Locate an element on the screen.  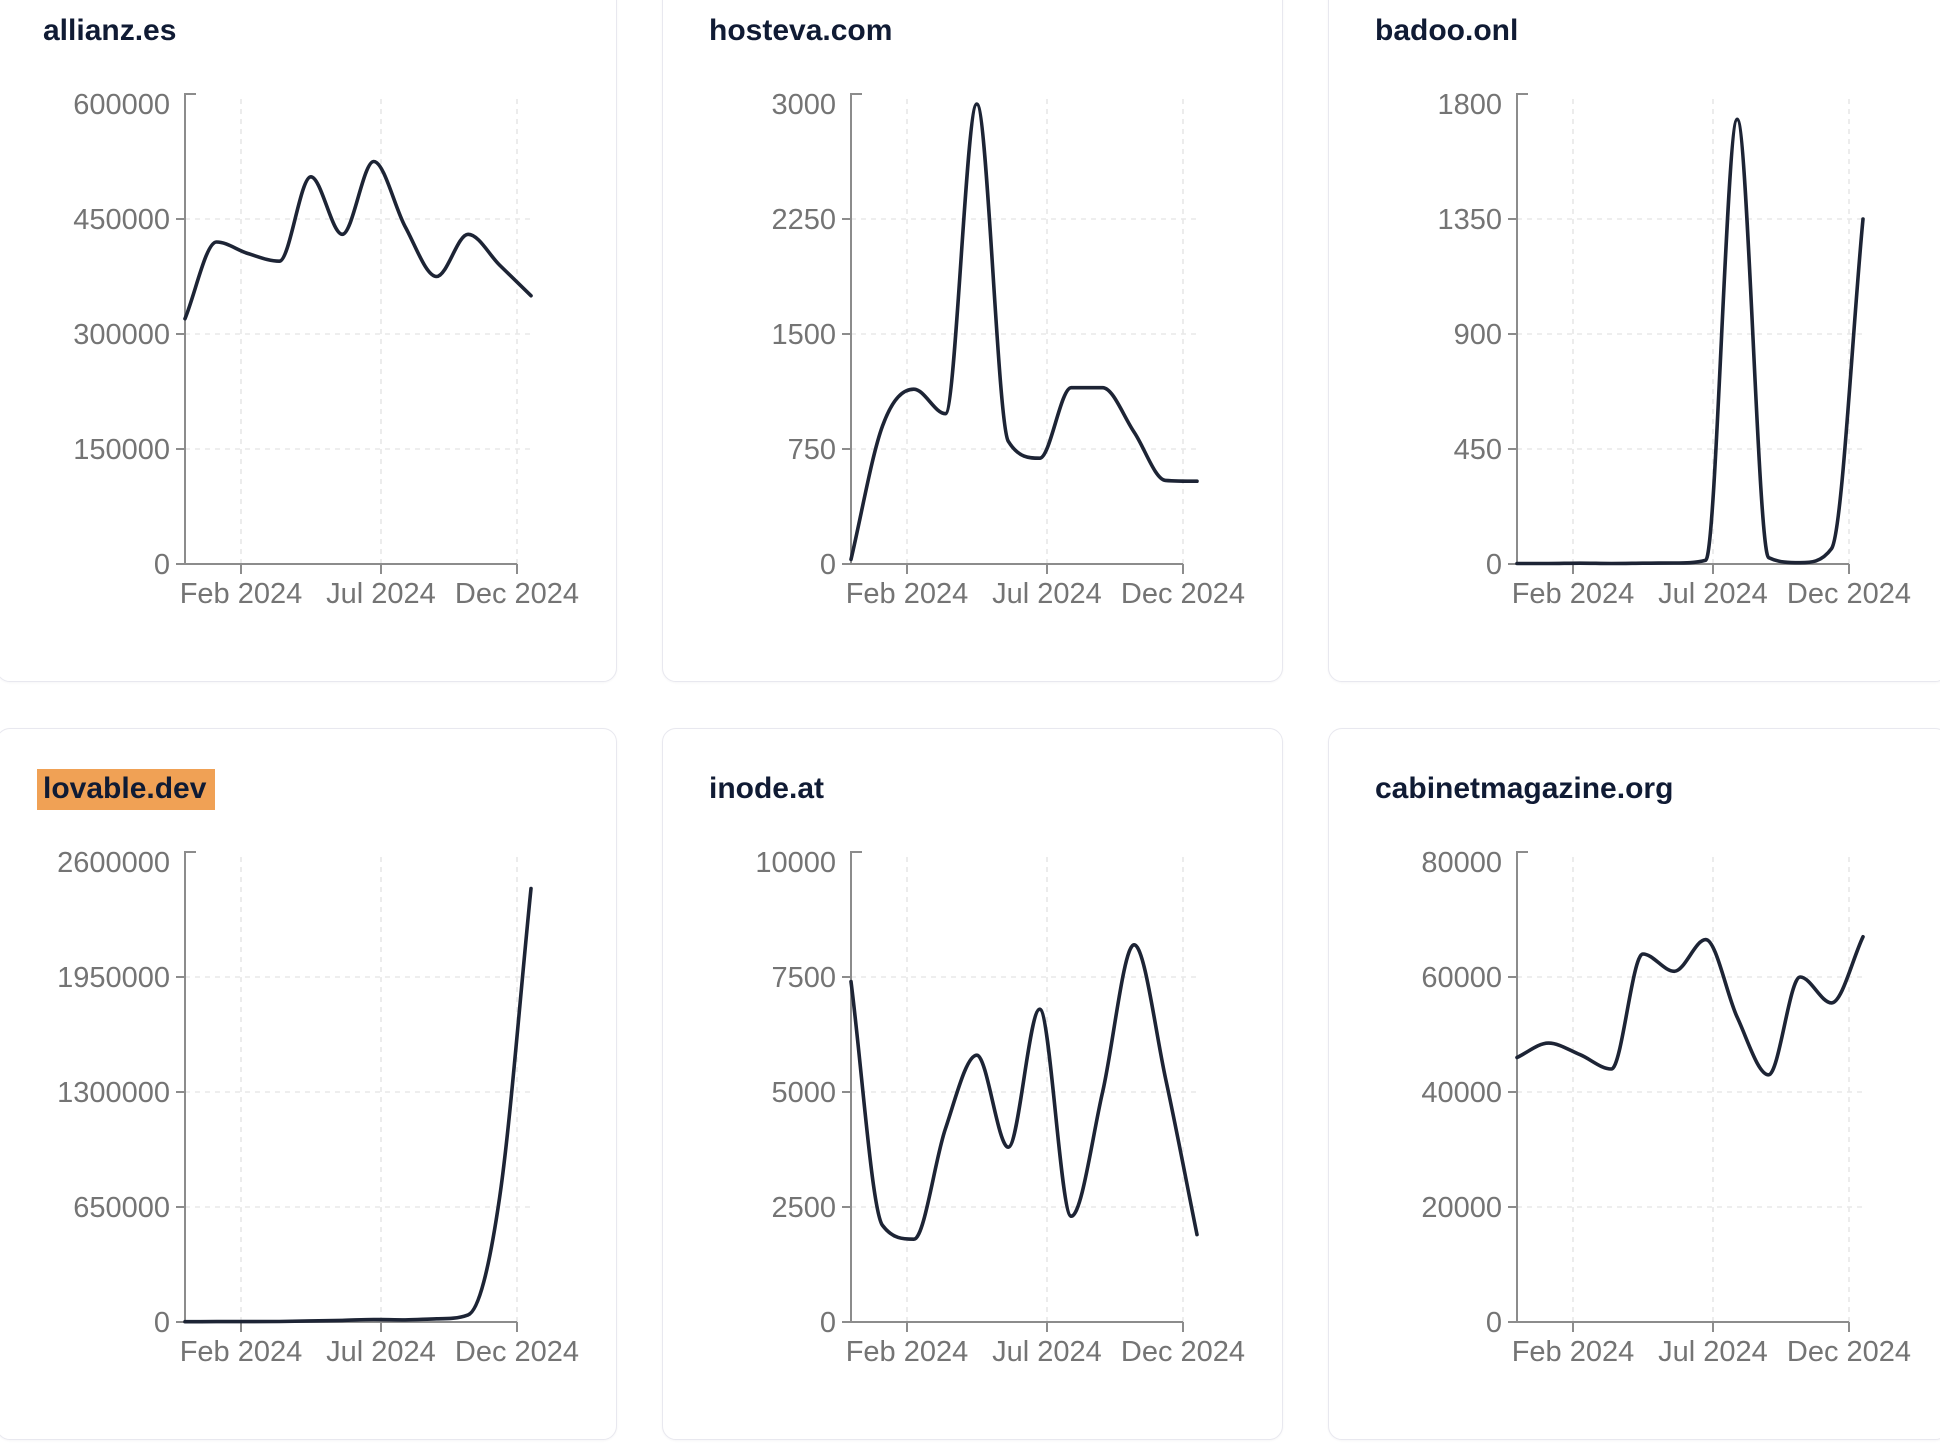
y-tick-label: 60000 is located at coordinates (1461, 978).